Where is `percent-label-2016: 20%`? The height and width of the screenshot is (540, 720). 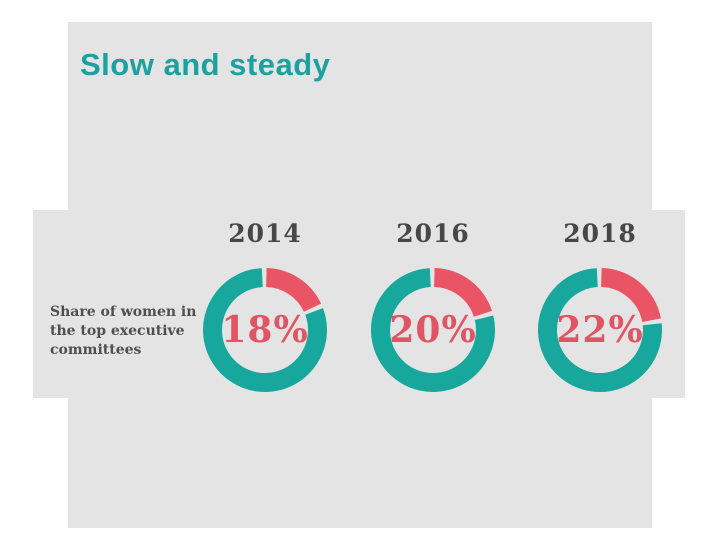 percent-label-2016: 20% is located at coordinates (433, 330).